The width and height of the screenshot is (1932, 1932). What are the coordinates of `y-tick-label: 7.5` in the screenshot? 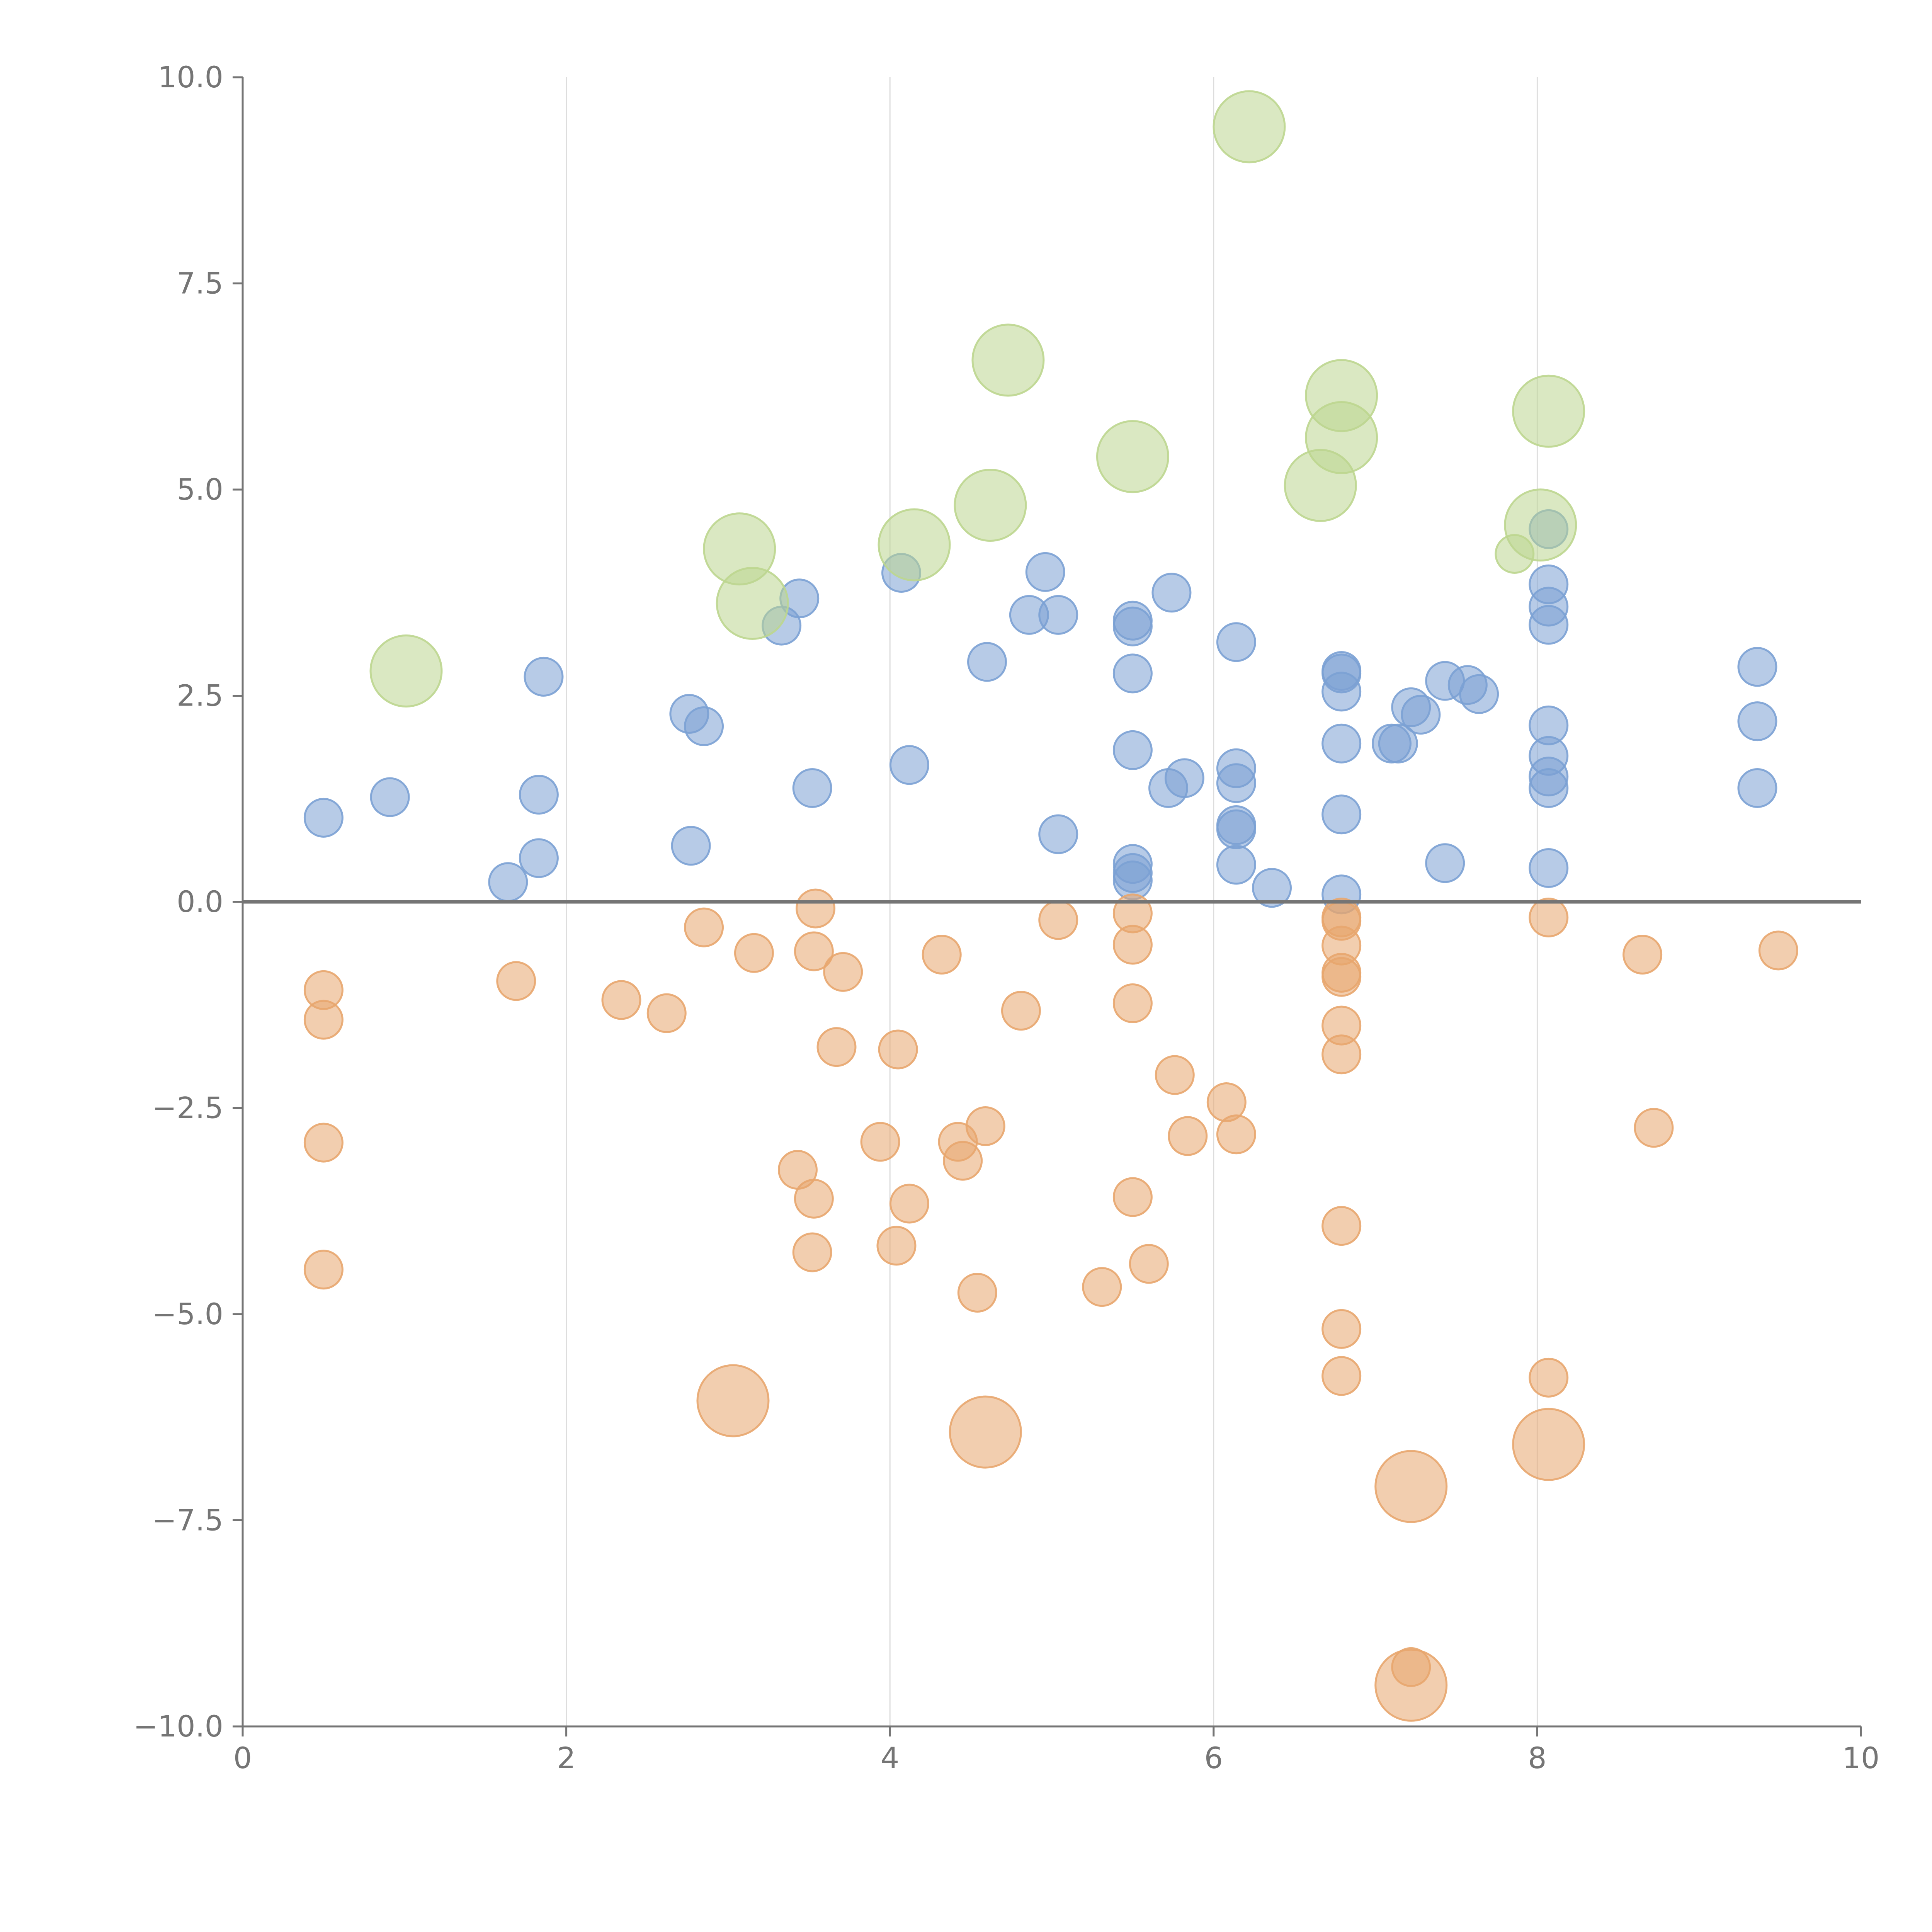 It's located at (200, 284).